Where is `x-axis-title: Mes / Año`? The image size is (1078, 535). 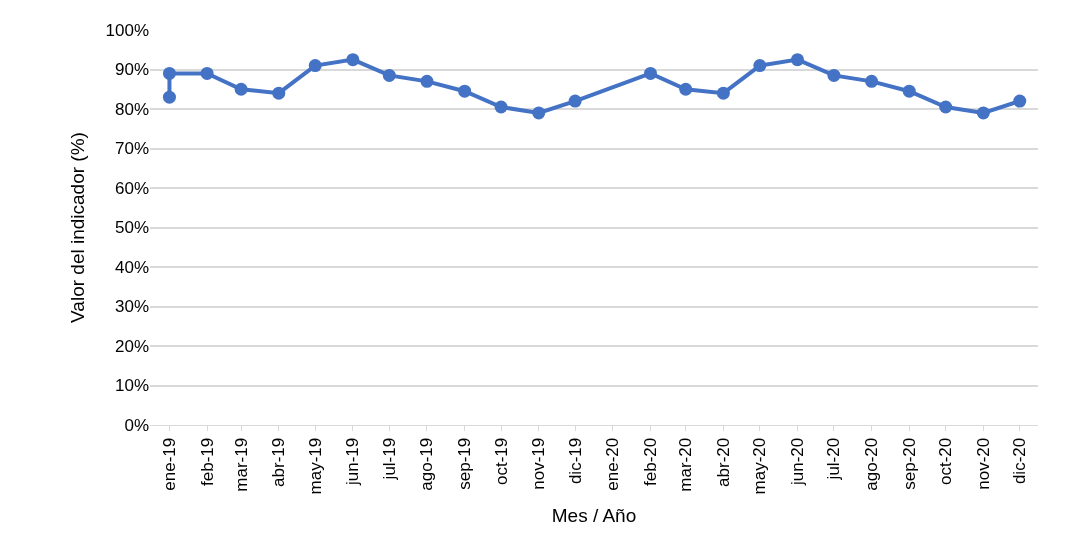
x-axis-title: Mes / Año is located at coordinates (594, 516).